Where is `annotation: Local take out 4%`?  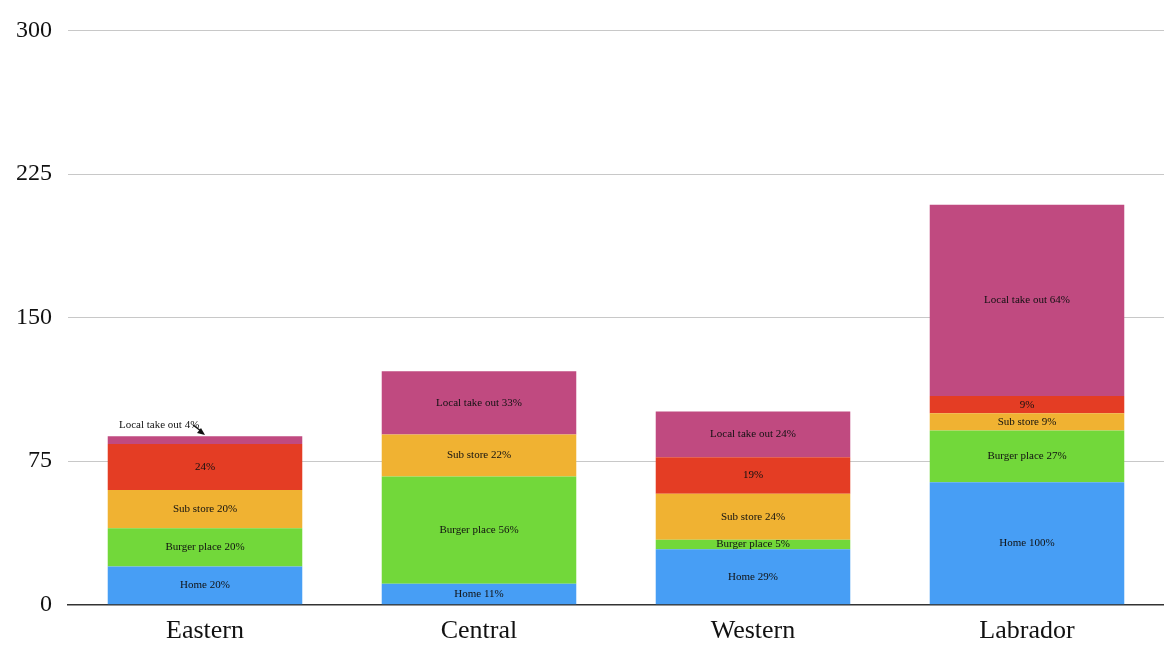
annotation: Local take out 4% is located at coordinates (159, 424).